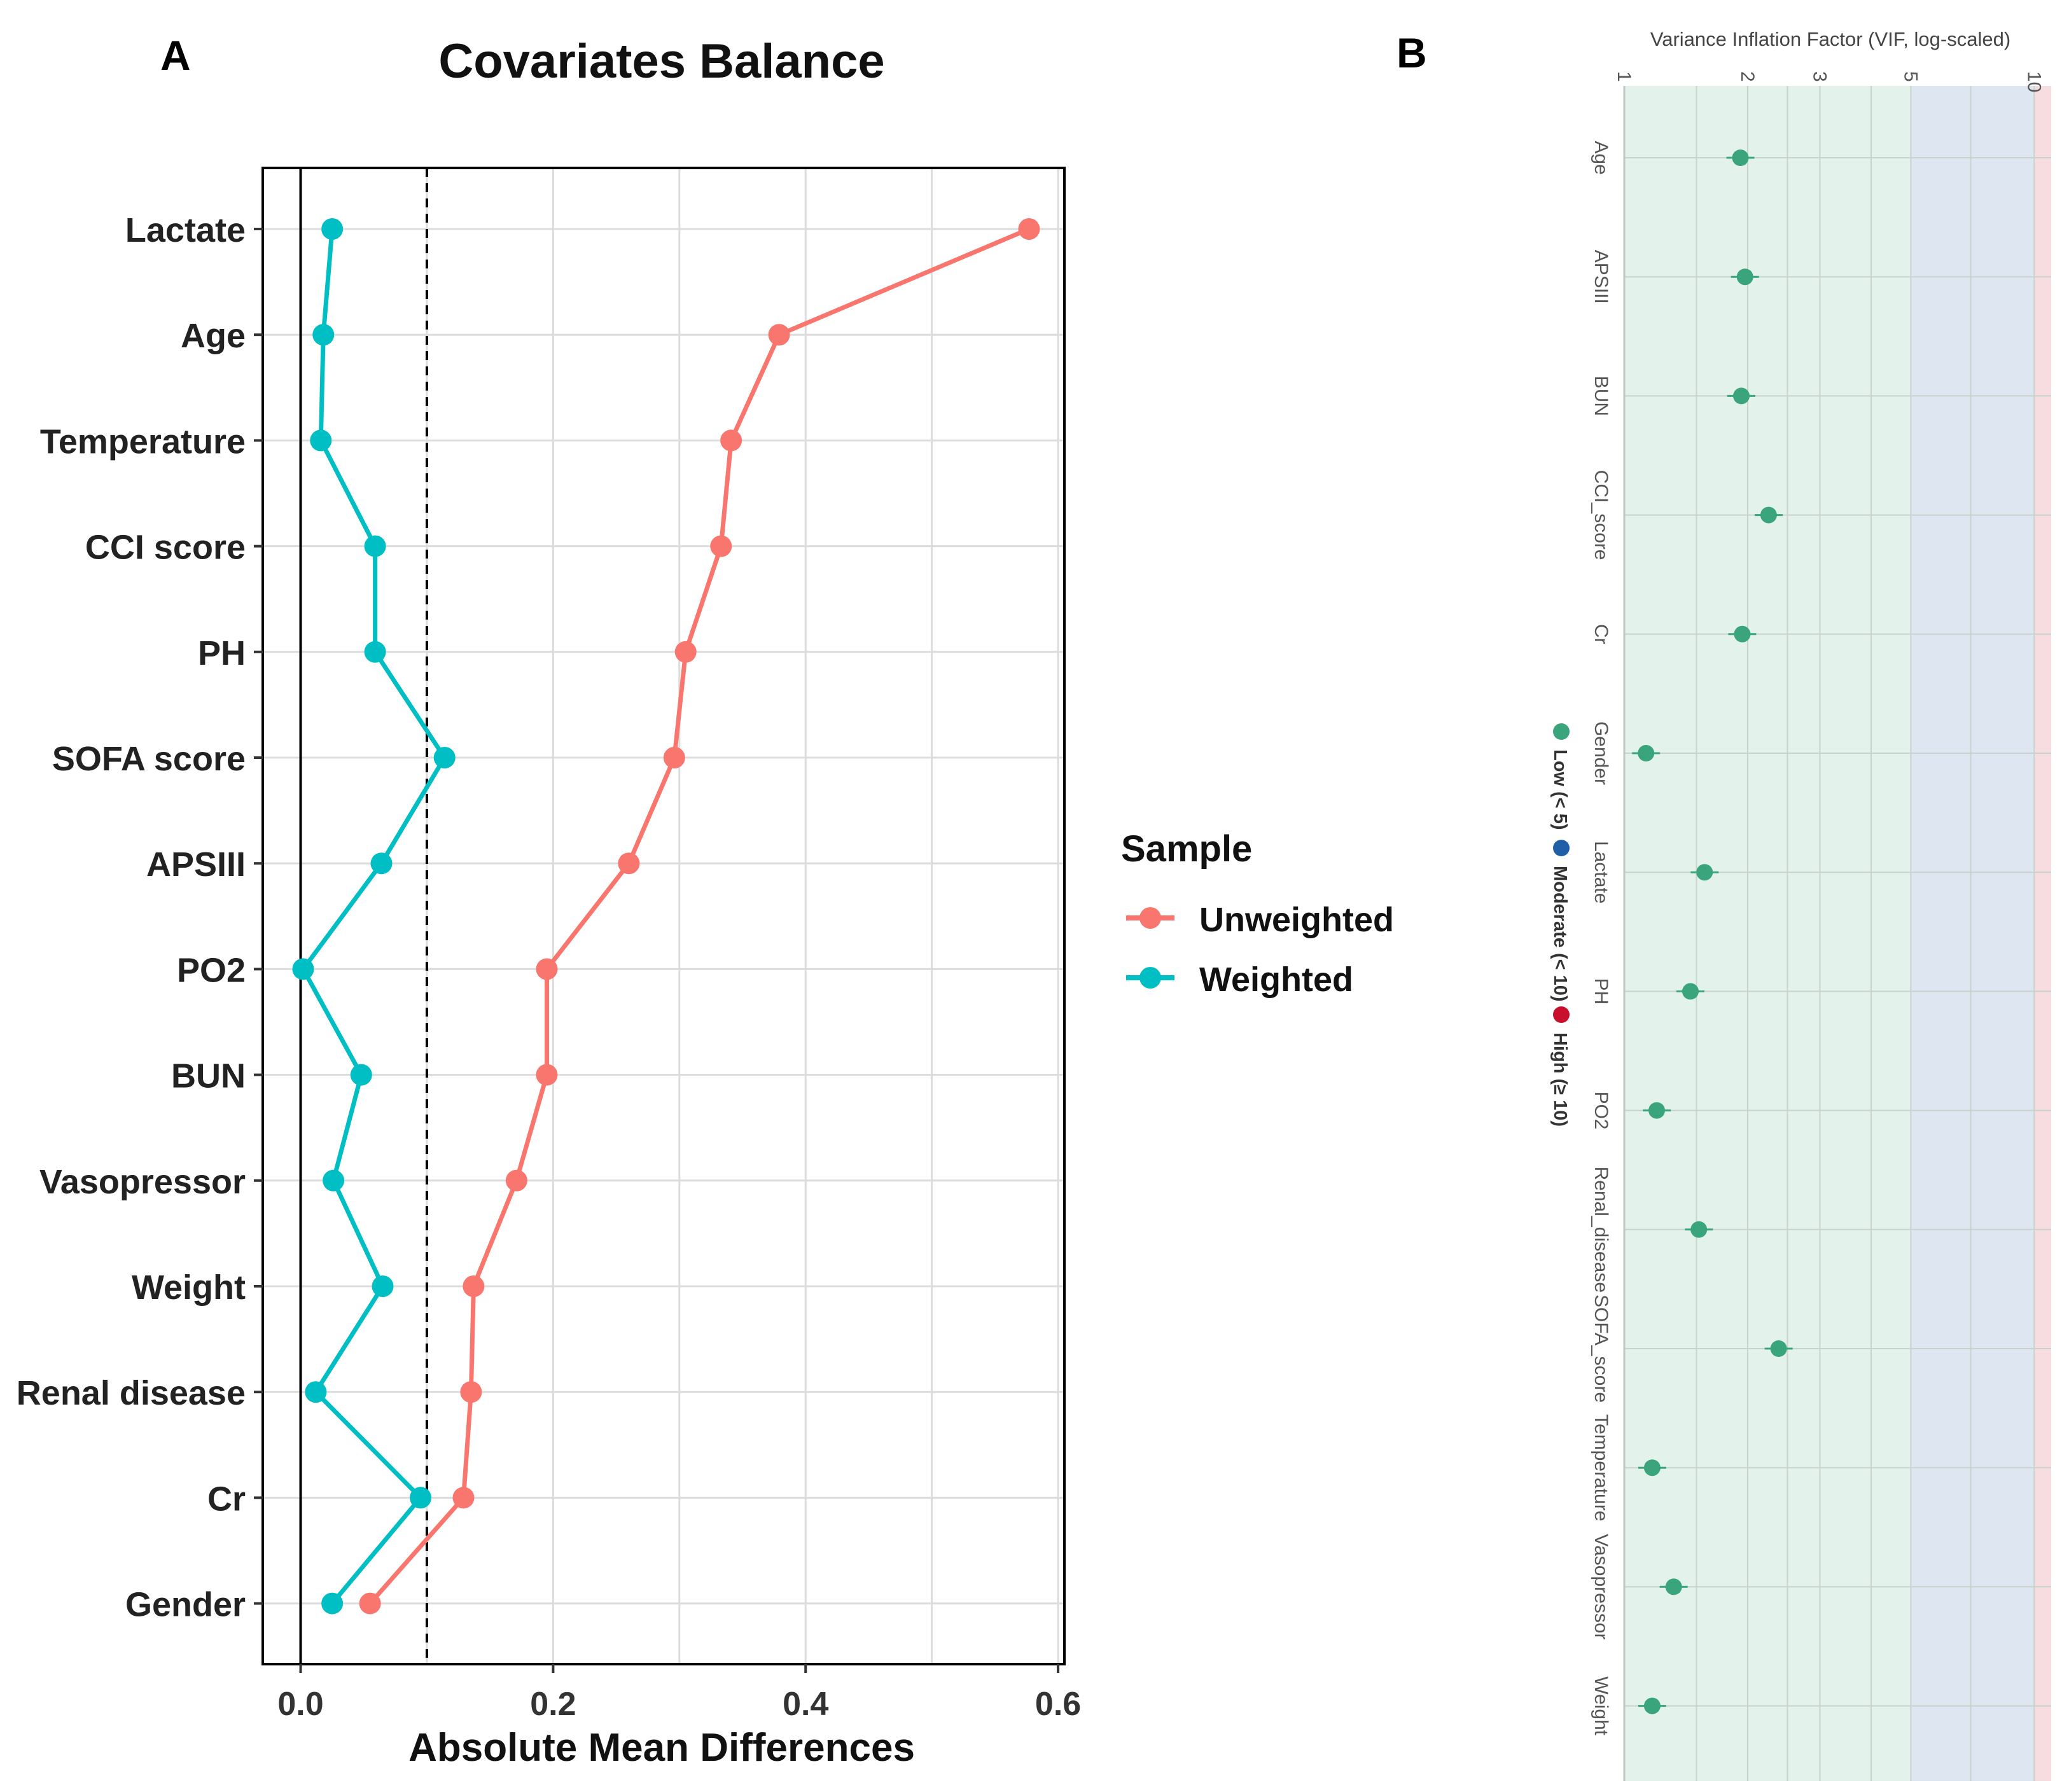 This screenshot has height=1792, width=2062. Describe the element at coordinates (143, 441) in the screenshot. I see `y-tick-label-temperature: Temperature` at that location.